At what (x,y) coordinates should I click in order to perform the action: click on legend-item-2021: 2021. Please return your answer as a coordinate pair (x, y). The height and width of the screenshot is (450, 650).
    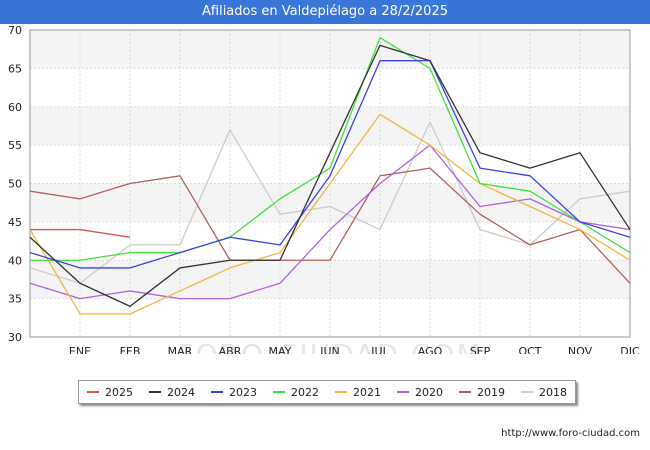
    Looking at the image, I should click on (358, 392).